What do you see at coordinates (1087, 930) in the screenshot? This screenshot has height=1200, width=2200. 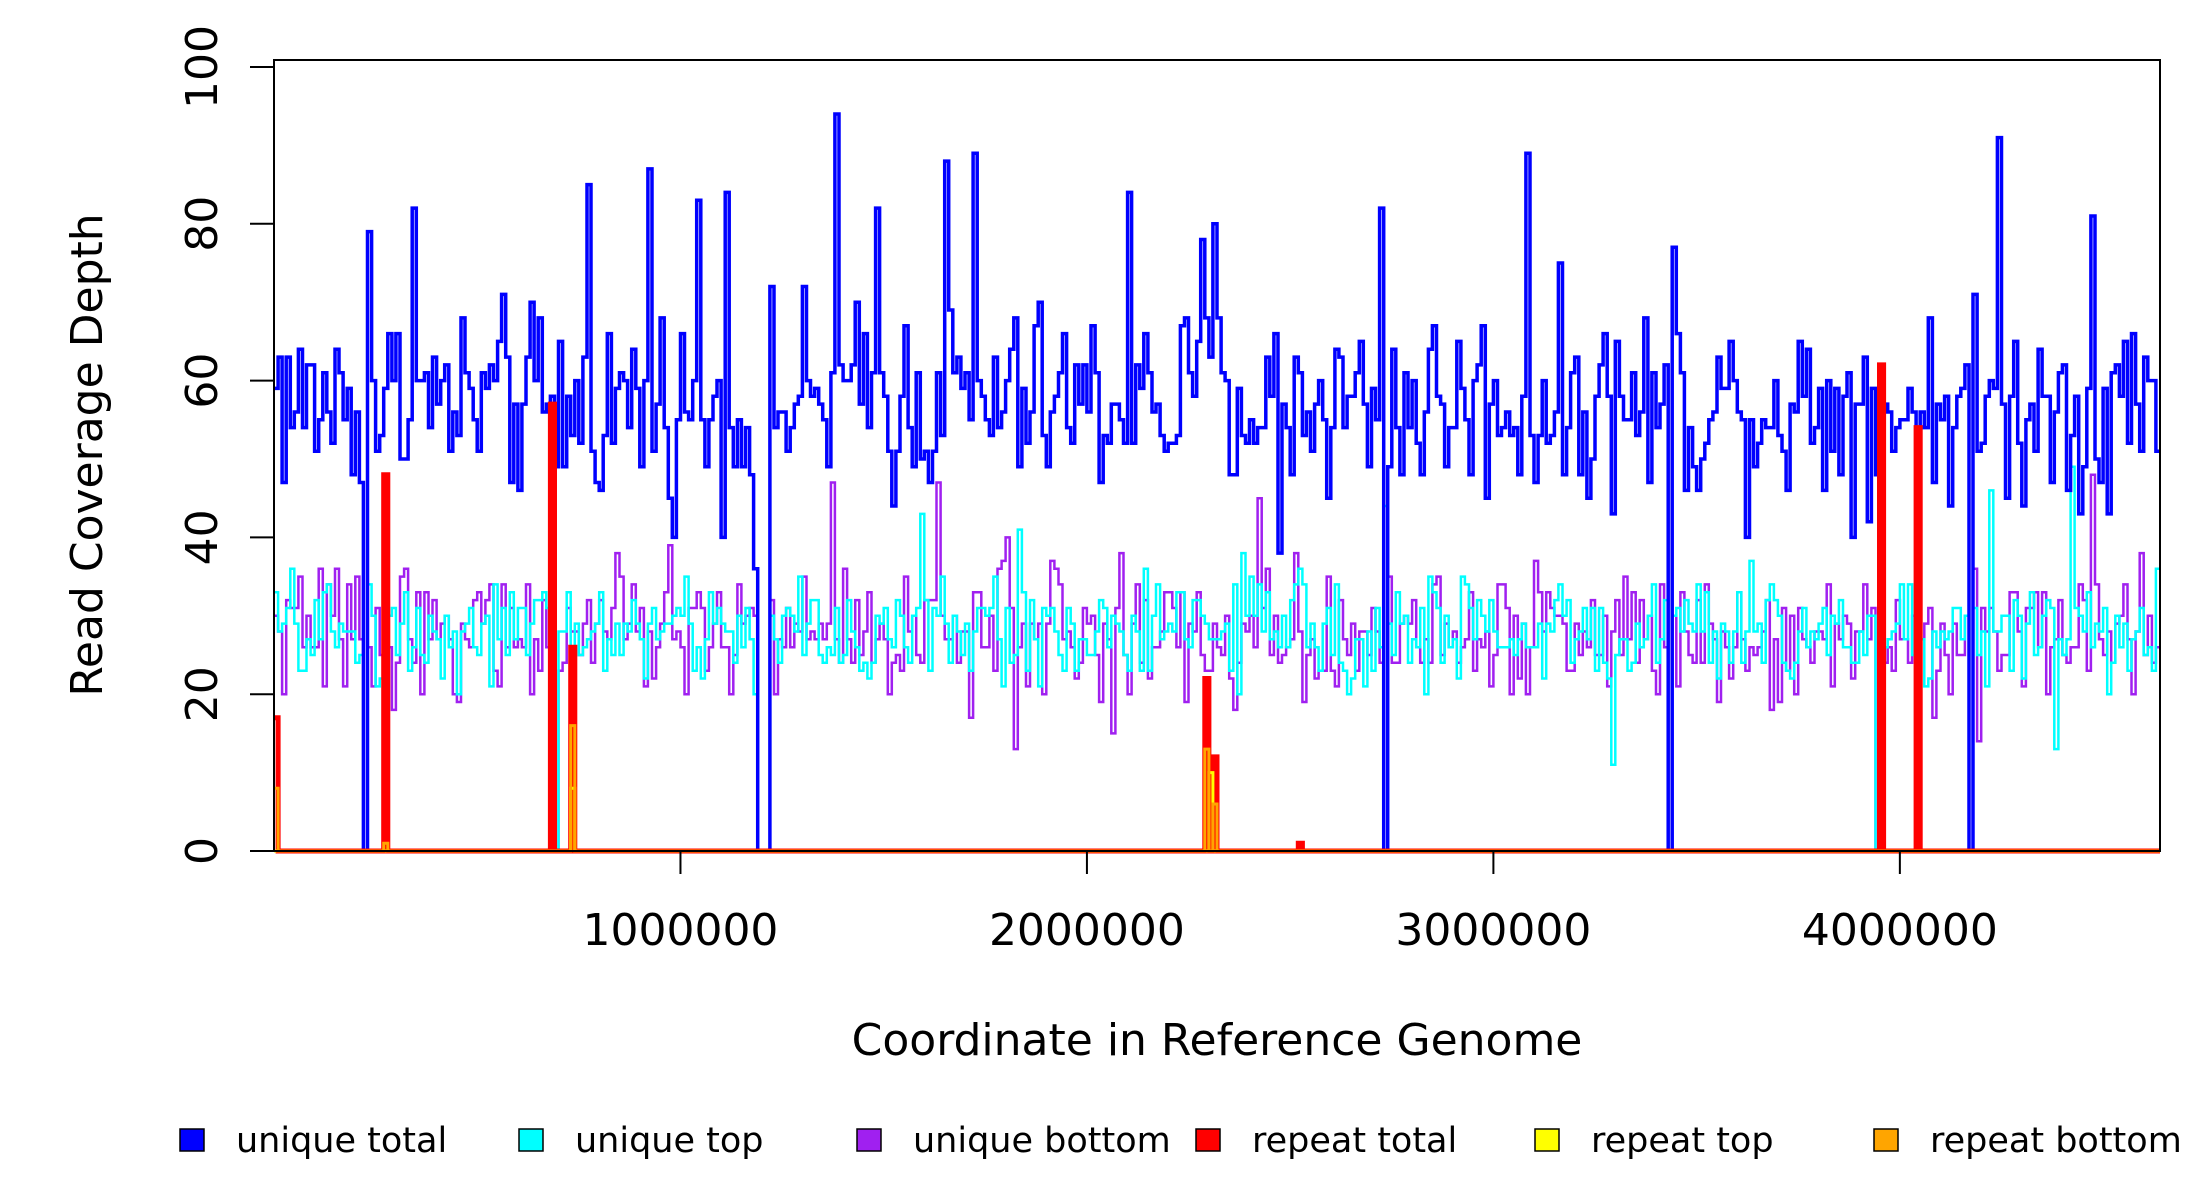 I see `x-tick-label: 2000000` at bounding box center [1087, 930].